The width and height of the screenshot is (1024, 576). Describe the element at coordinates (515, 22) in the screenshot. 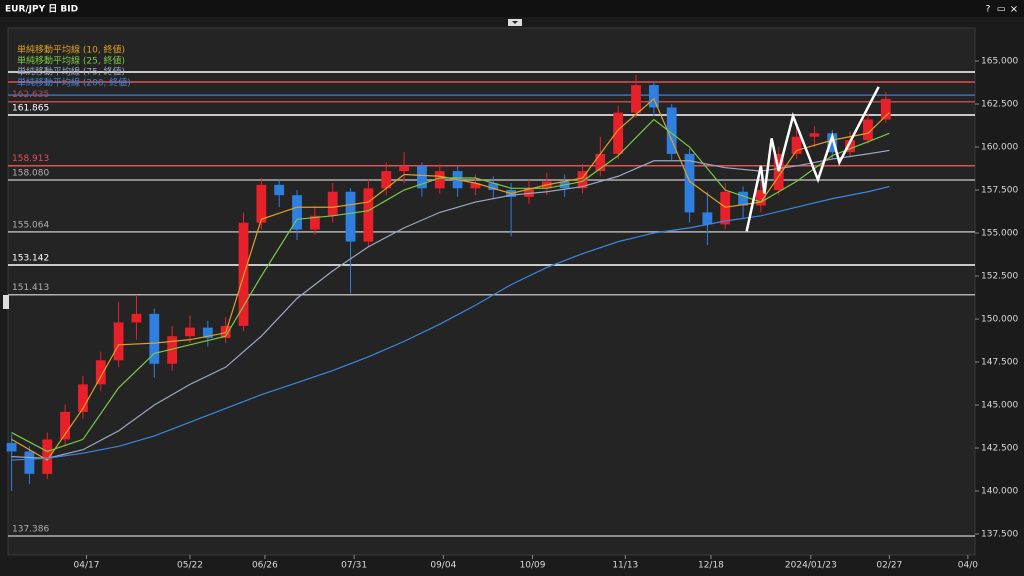

I see `toggle-arrow` at that location.